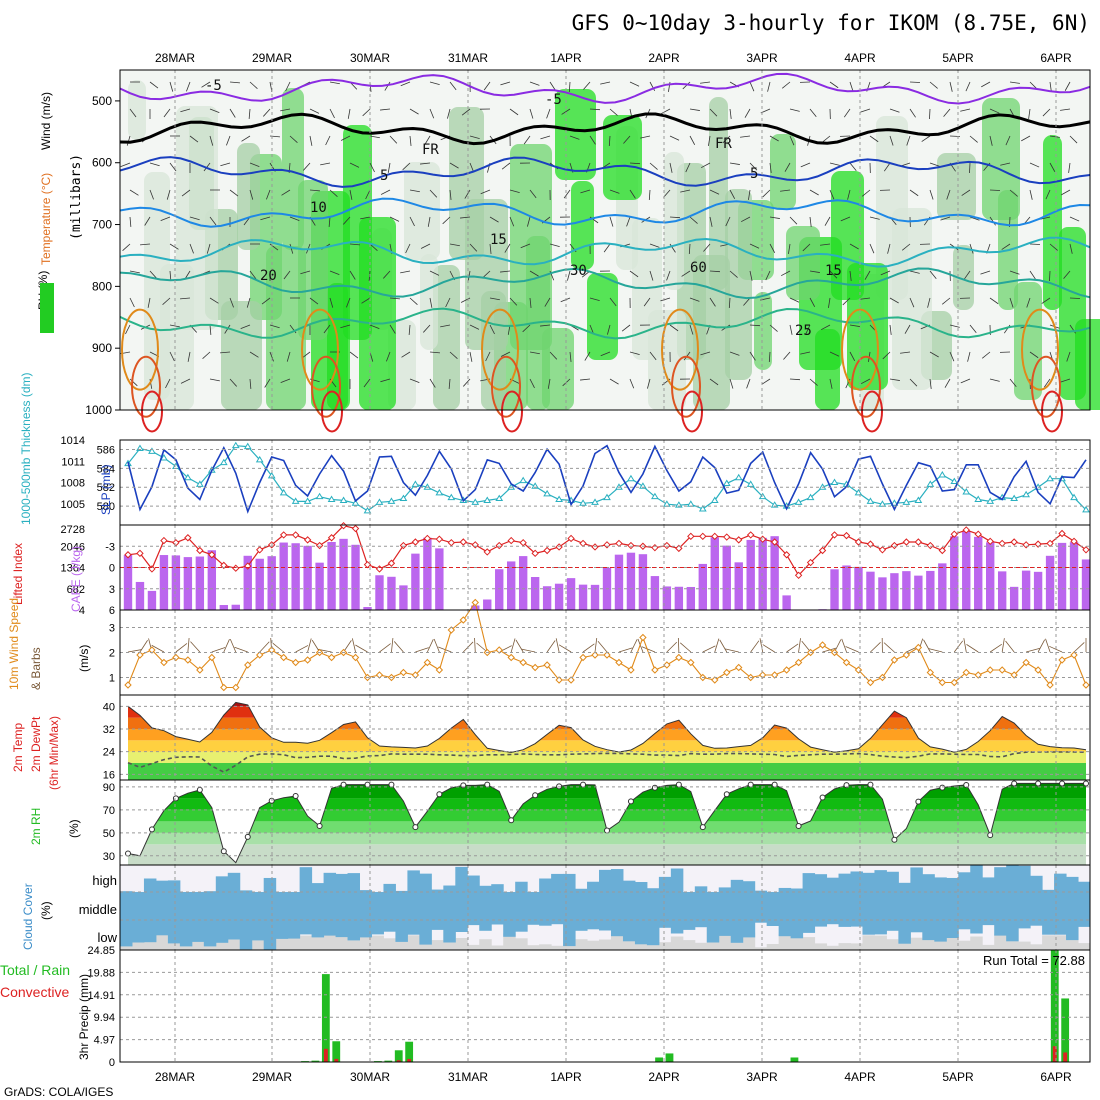 This screenshot has width=1100, height=1100. Describe the element at coordinates (607, 762) in the screenshot. I see `dewpoint-line` at that location.